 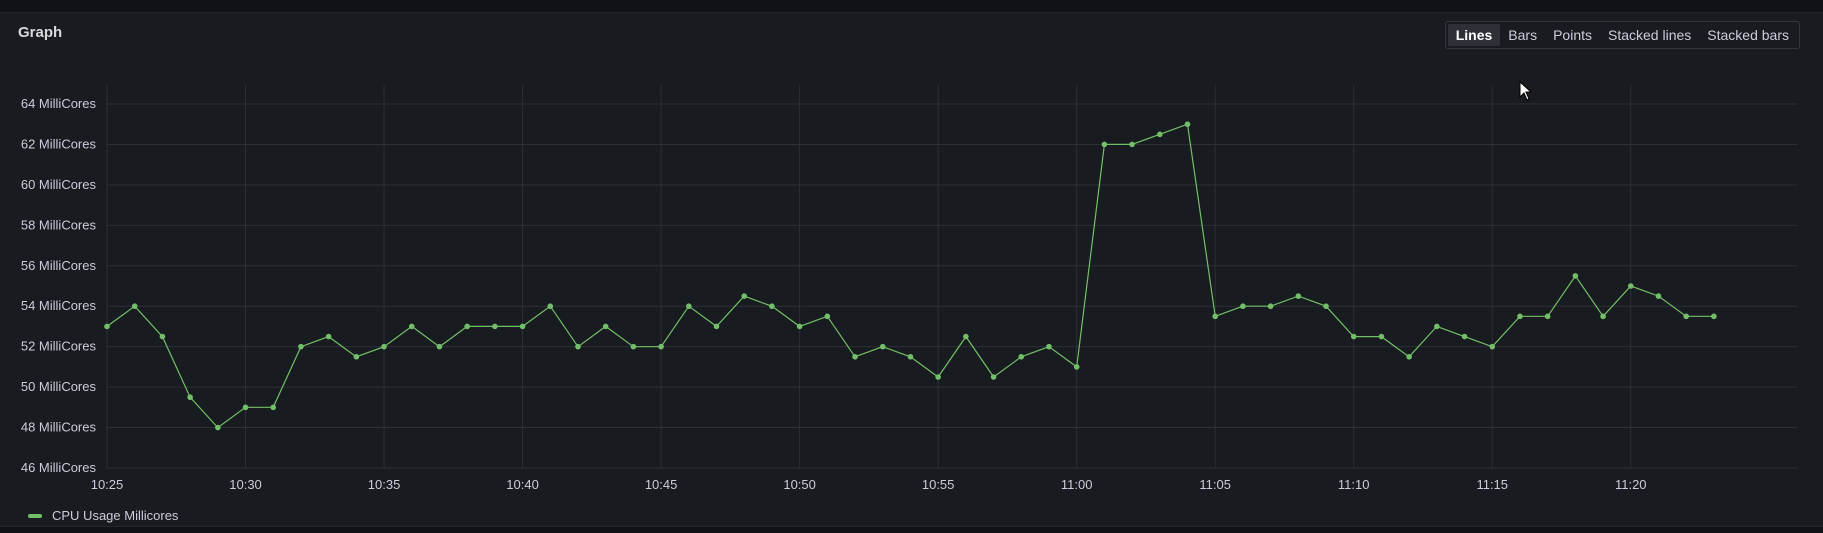 What do you see at coordinates (1748, 35) in the screenshot?
I see `toggle-stacked-bars: Stacked bars` at bounding box center [1748, 35].